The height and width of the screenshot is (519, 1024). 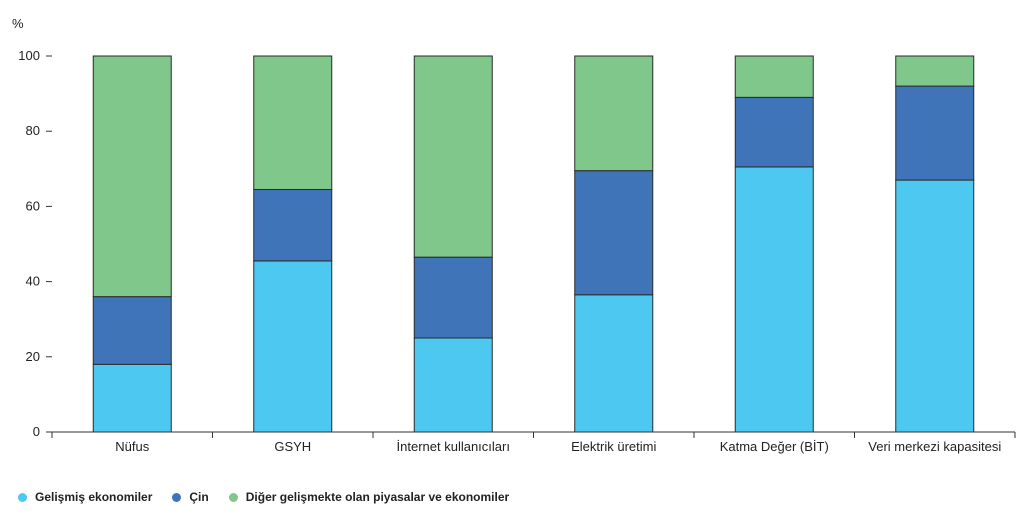 What do you see at coordinates (292, 446) in the screenshot?
I see `x-category-label-2: GSYH` at bounding box center [292, 446].